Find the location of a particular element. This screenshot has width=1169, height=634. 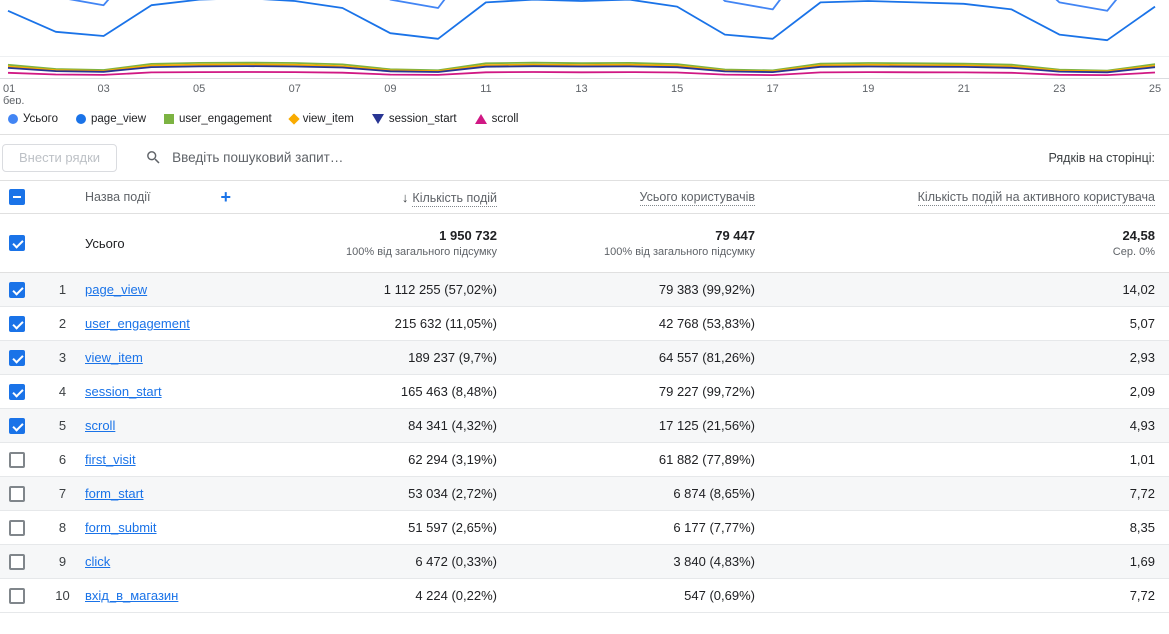

row-index: 9 is located at coordinates (62, 561).